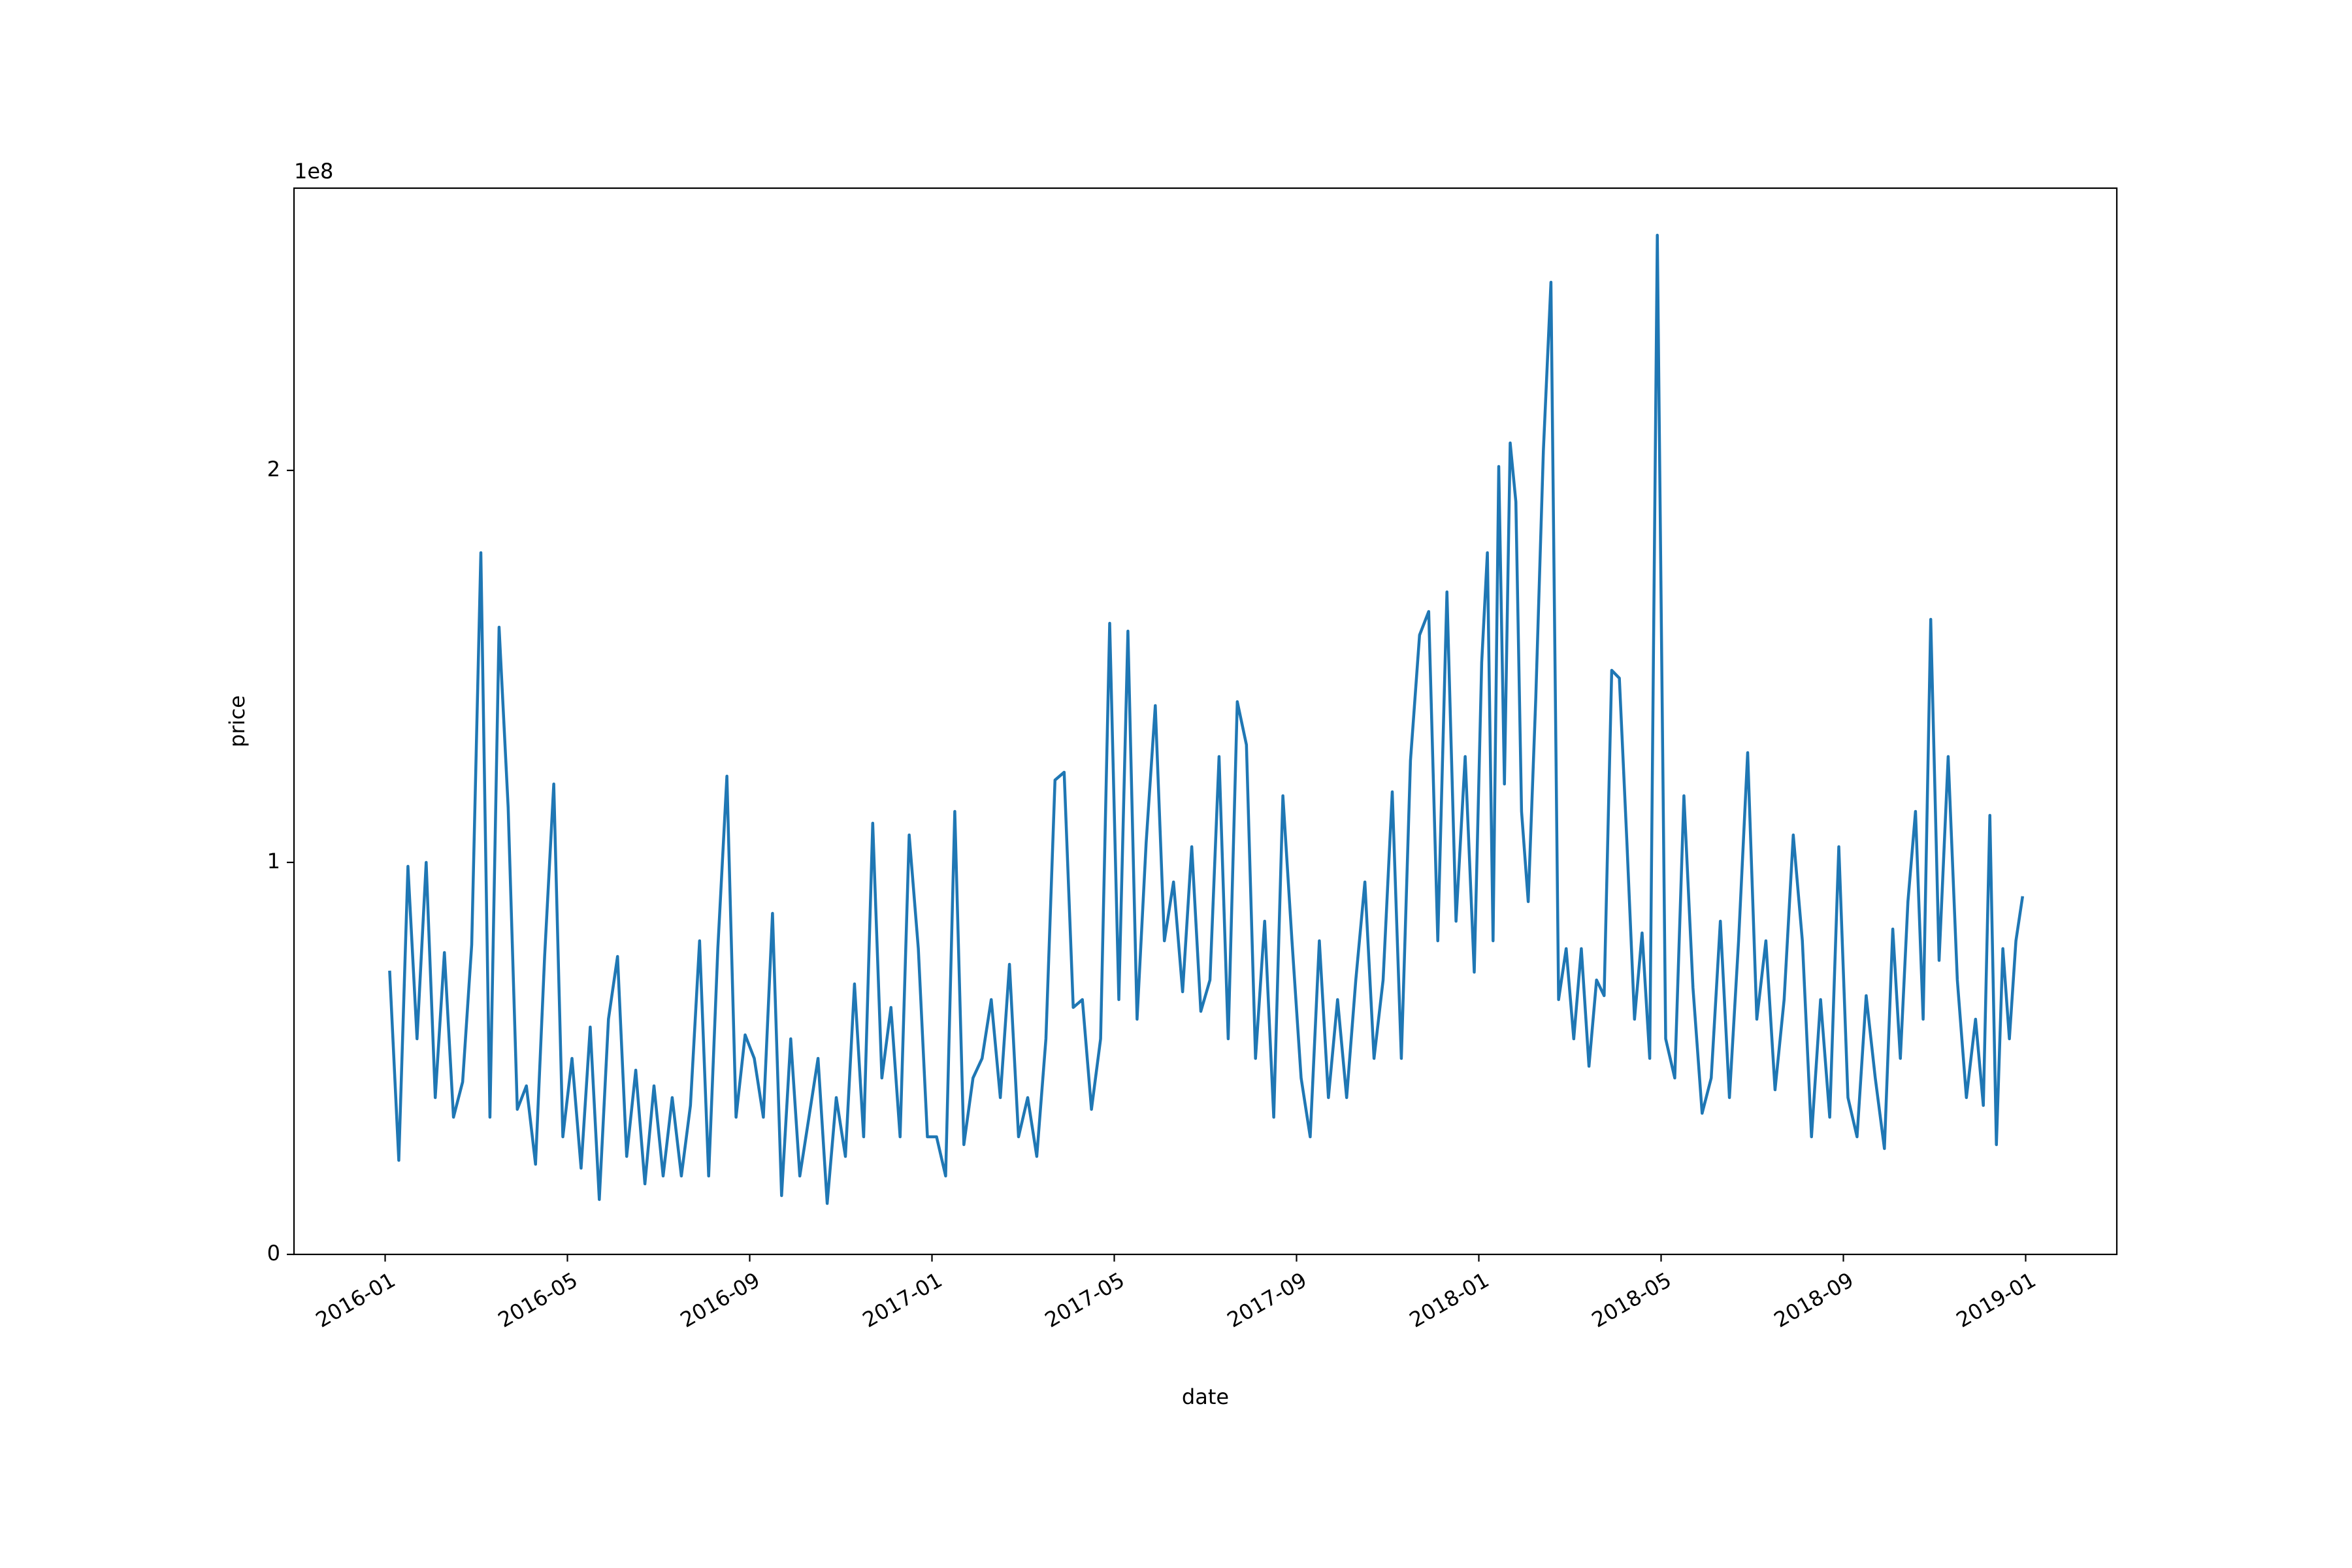 This screenshot has width=2352, height=1568. Describe the element at coordinates (1205, 1396) in the screenshot. I see `x-axis-label: date` at that location.